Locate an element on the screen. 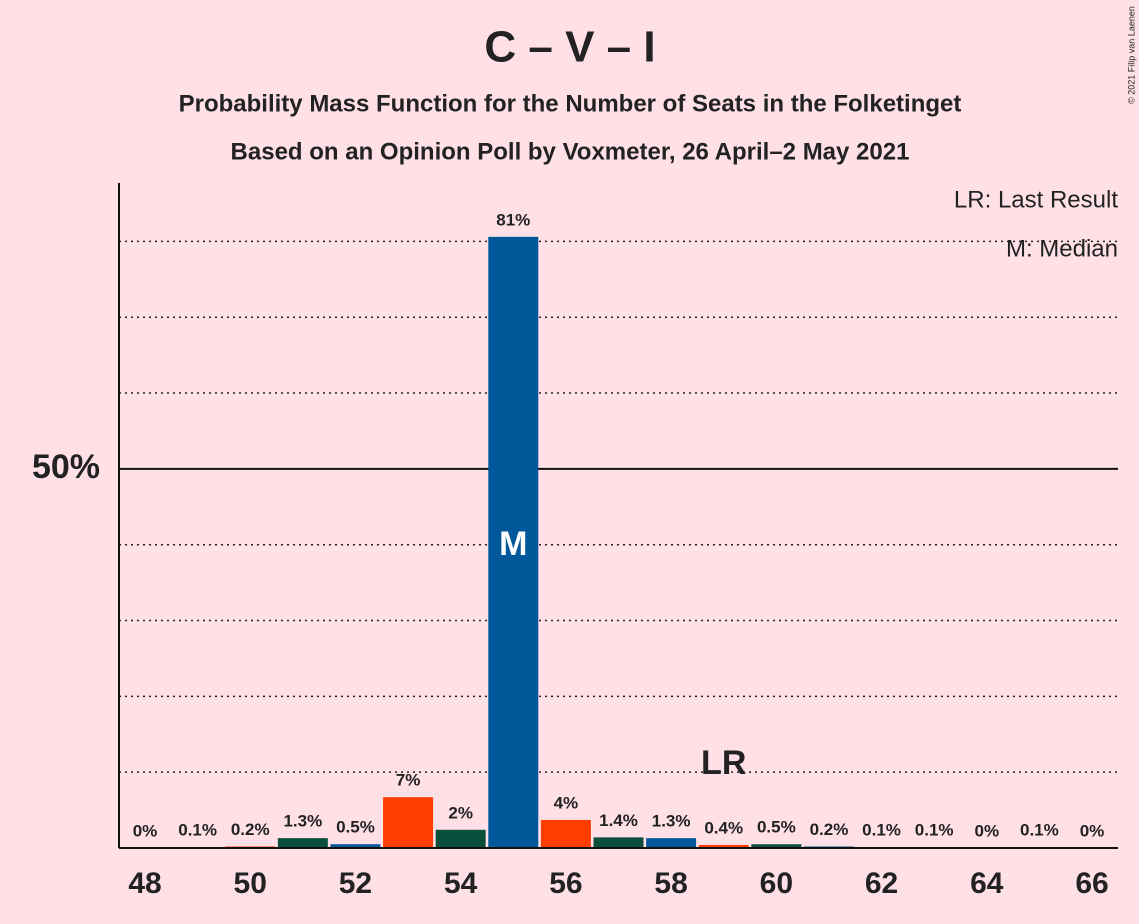  x-tick-label: 48 is located at coordinates (144, 883).